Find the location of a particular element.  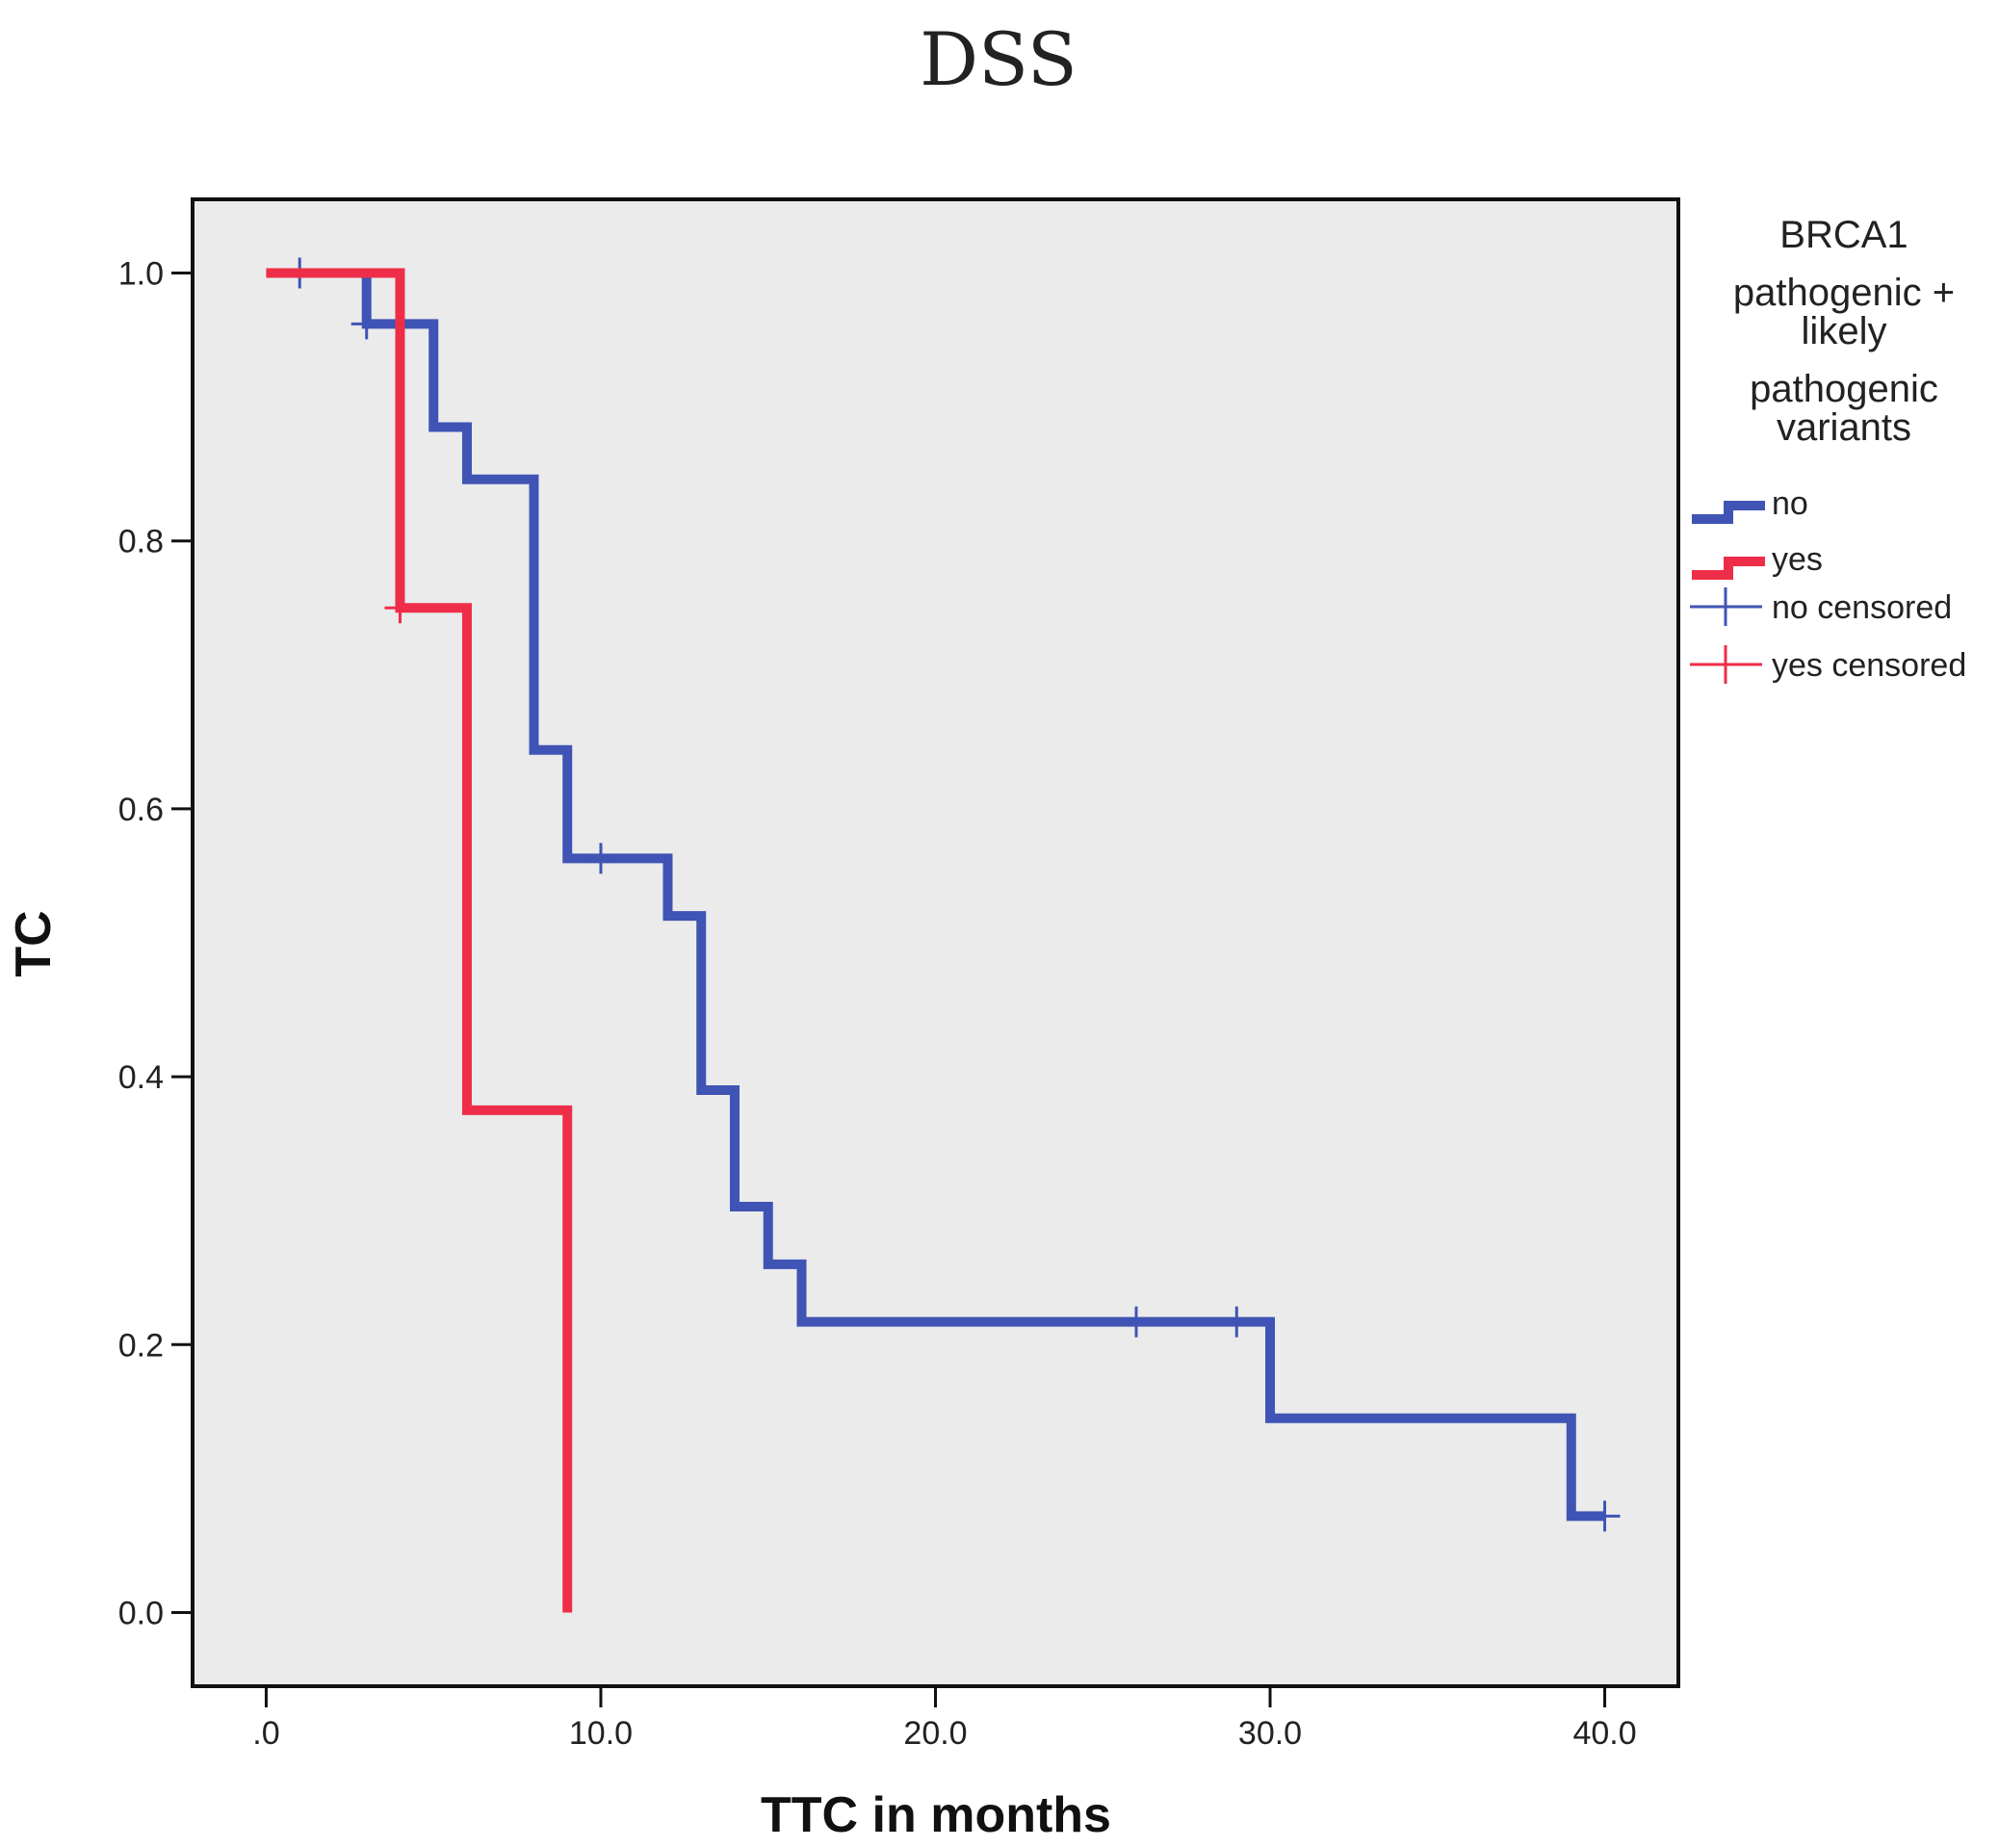

censor-mark-yes is located at coordinates (400, 608).